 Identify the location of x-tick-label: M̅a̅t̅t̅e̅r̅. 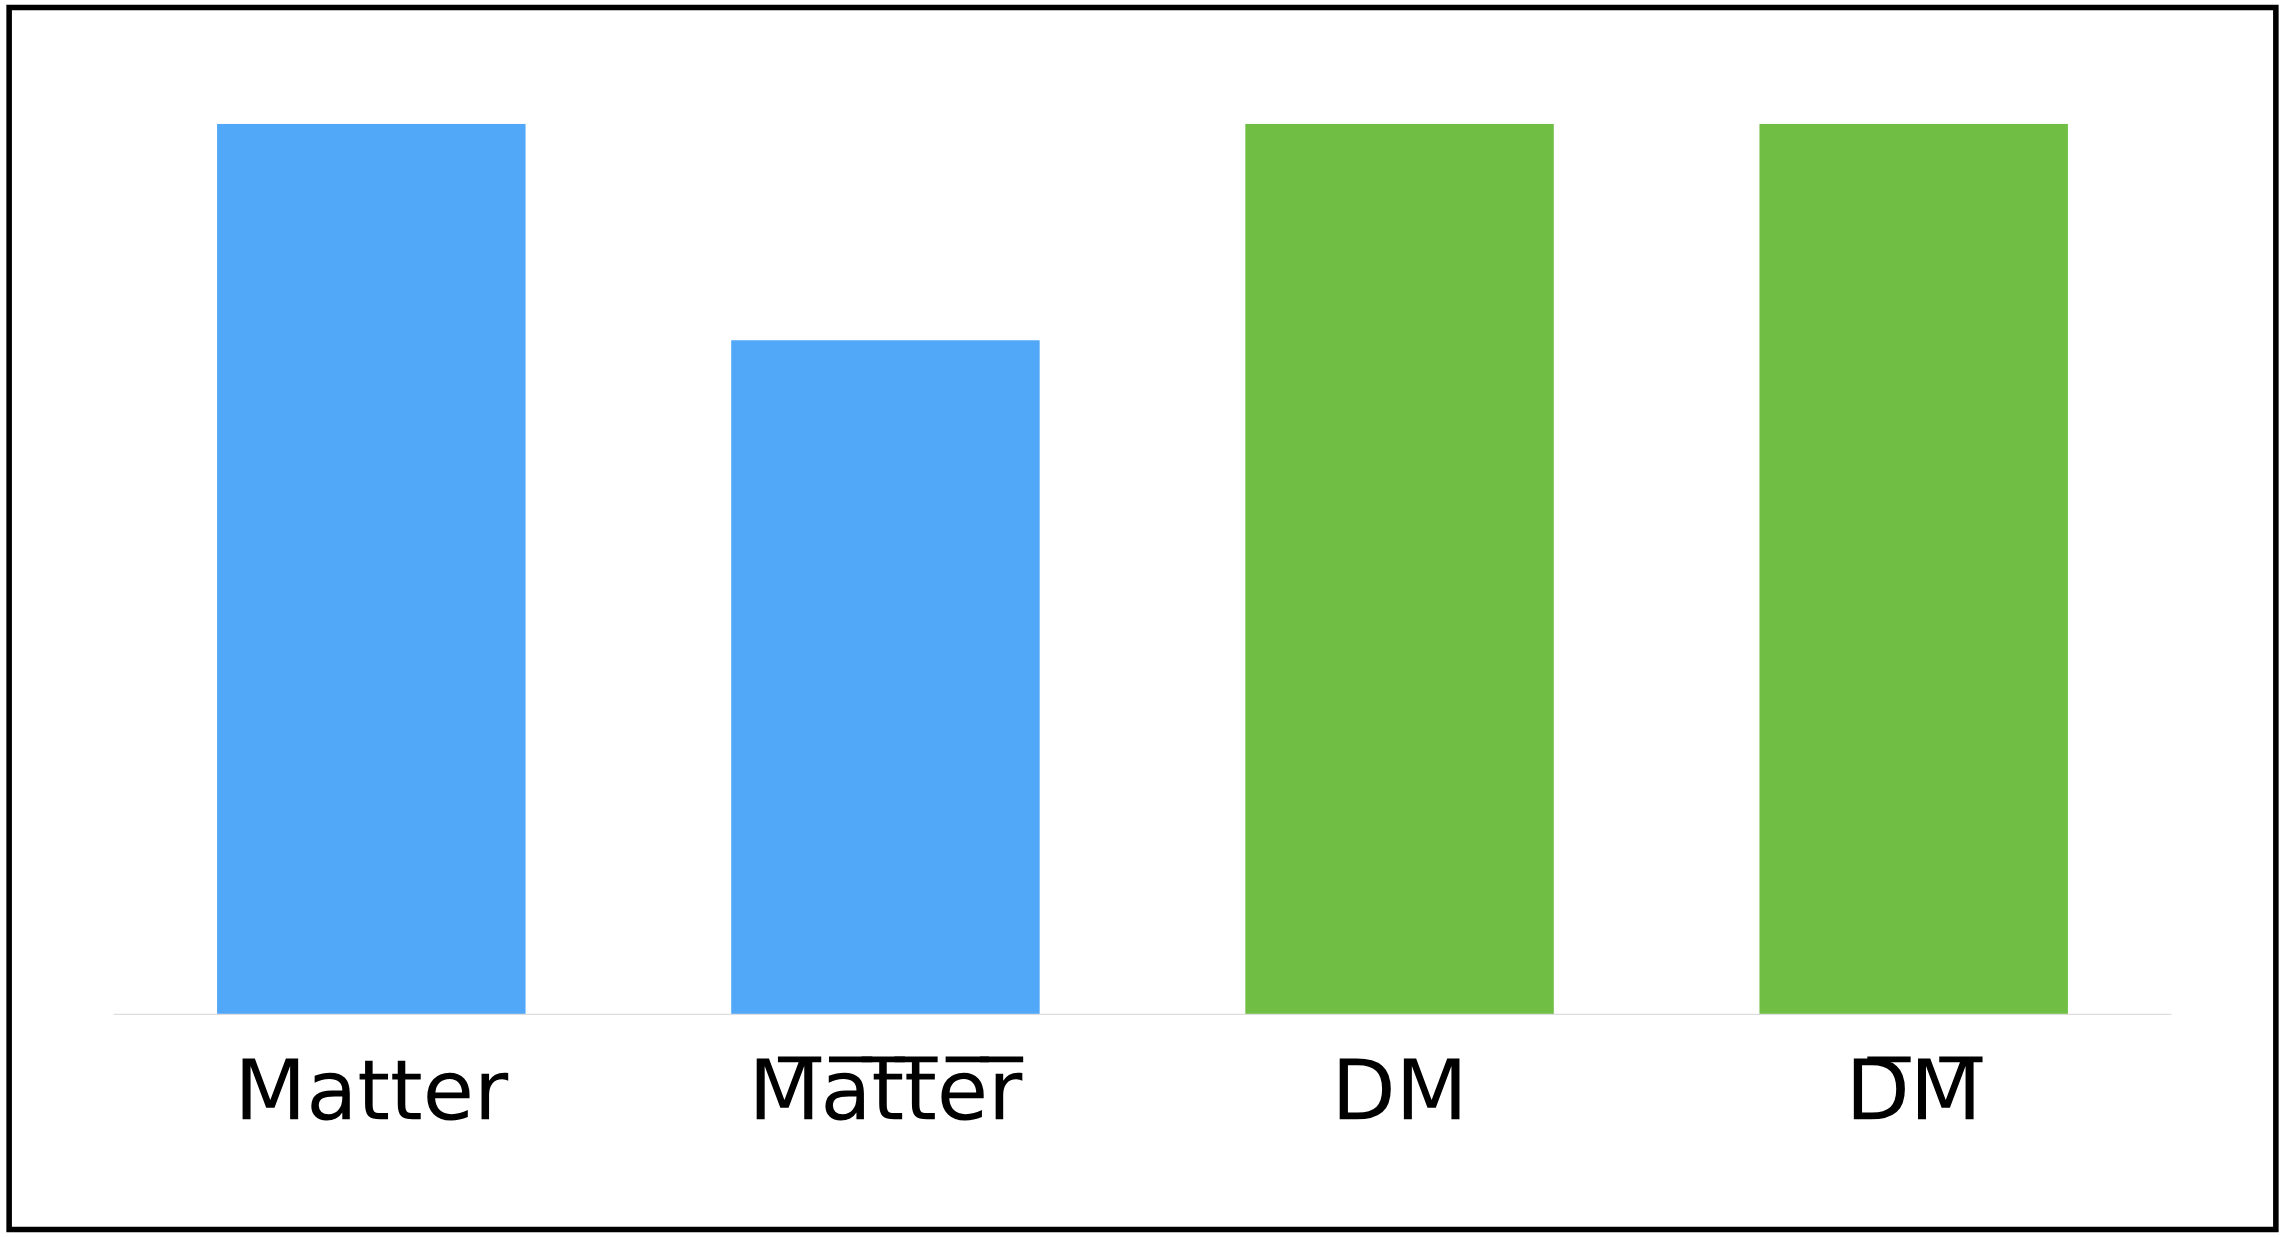
(890, 1088).